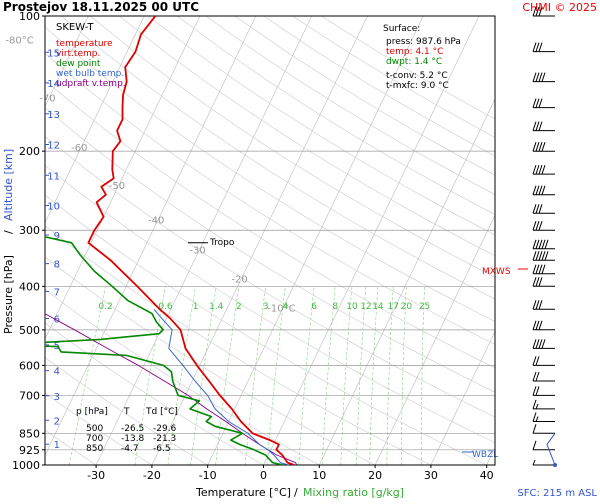  Describe the element at coordinates (319, 475) in the screenshot. I see `temperature-tick-label: 10` at that location.